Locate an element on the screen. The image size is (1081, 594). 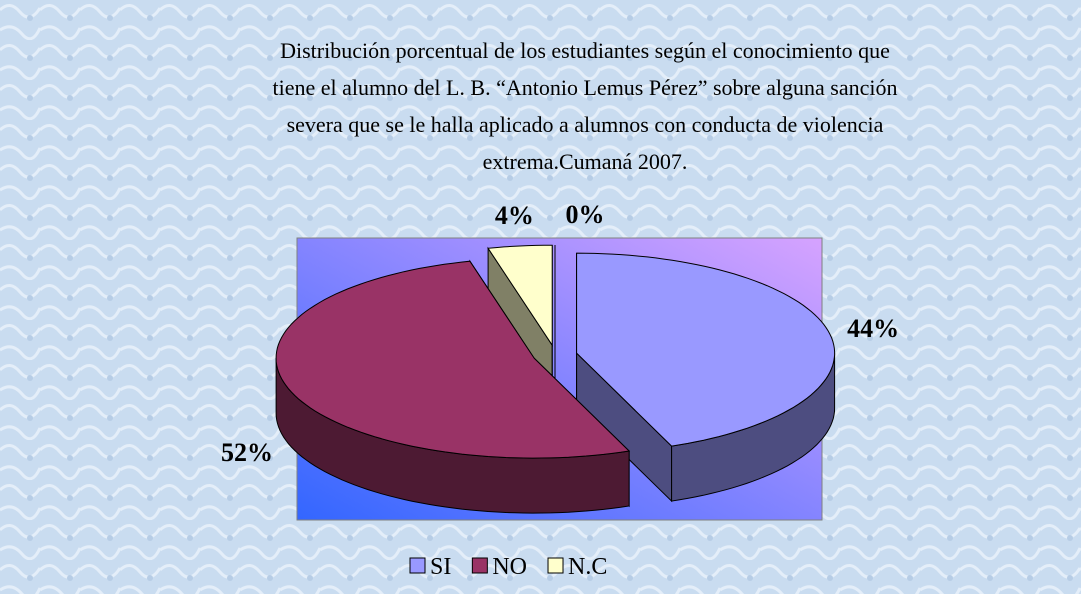
data-label: 0% is located at coordinates (585, 214).